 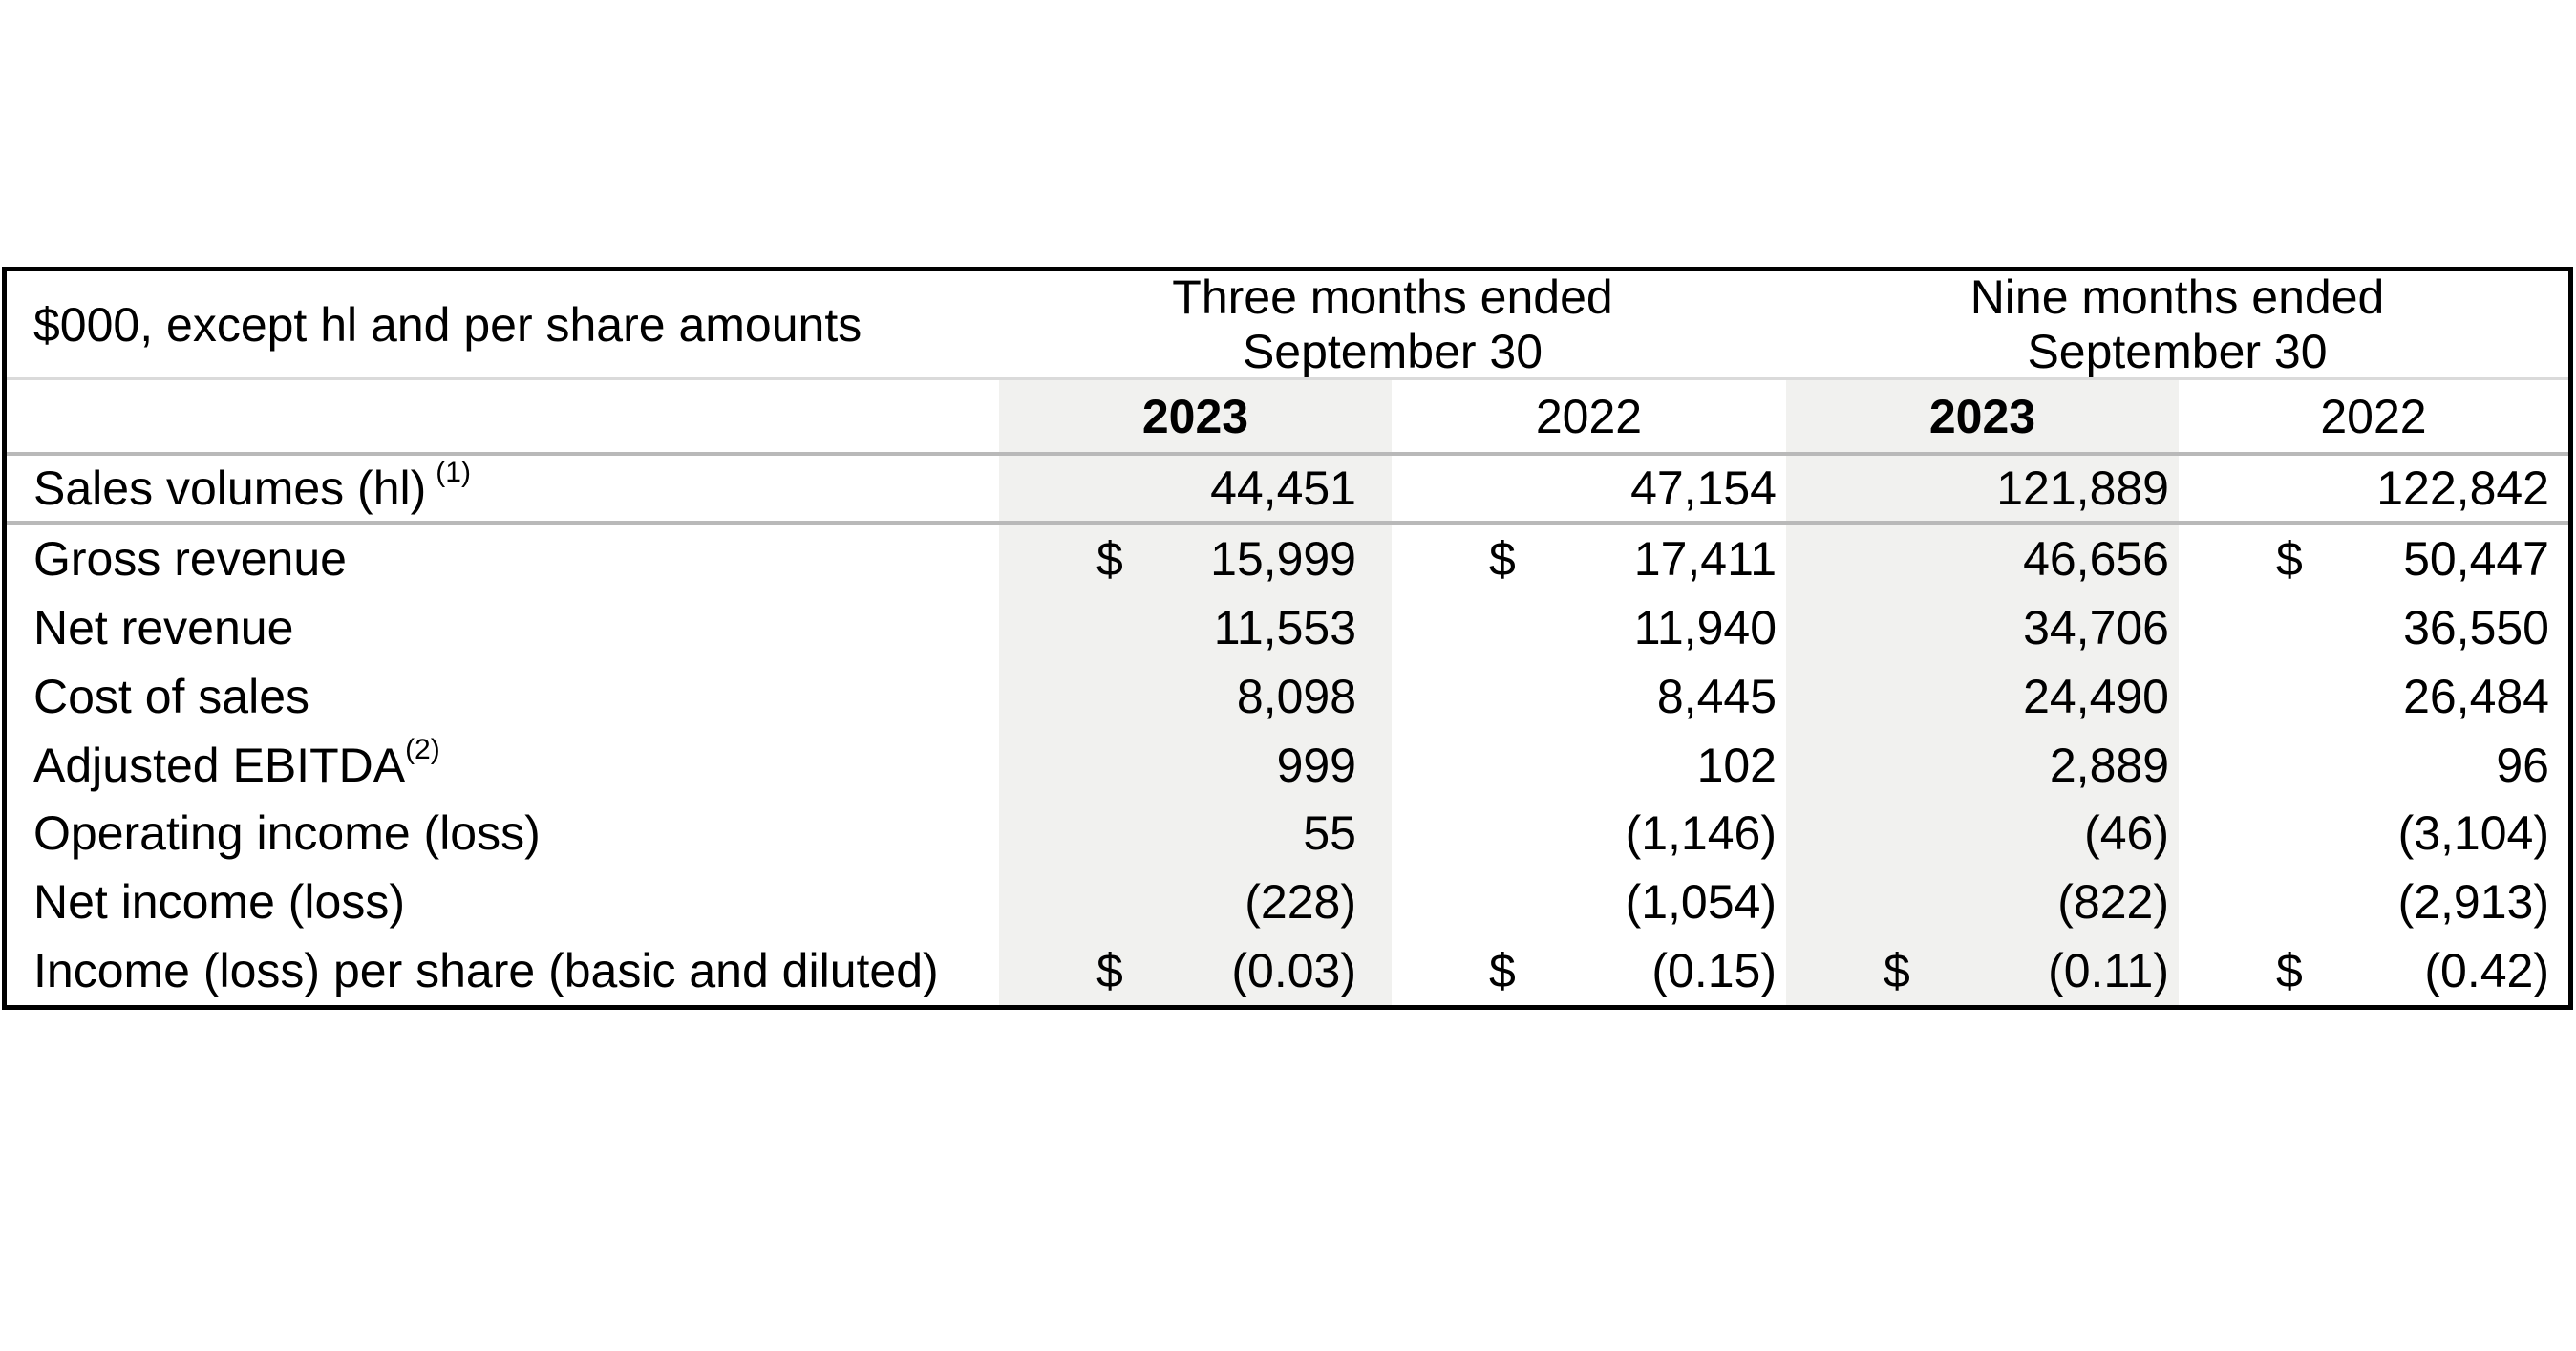 I want to click on value-cell: $ (0.11), so click(x=1982, y=971).